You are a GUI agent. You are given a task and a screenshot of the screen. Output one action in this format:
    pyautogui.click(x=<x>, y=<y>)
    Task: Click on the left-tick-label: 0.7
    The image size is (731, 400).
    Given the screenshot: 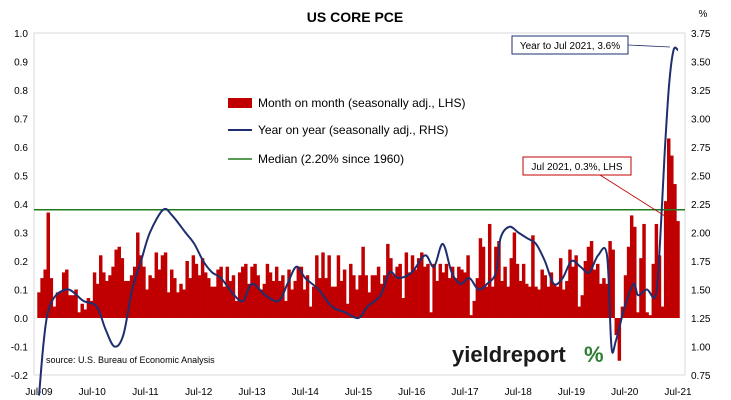 What is the action you would take?
    pyautogui.click(x=21, y=120)
    